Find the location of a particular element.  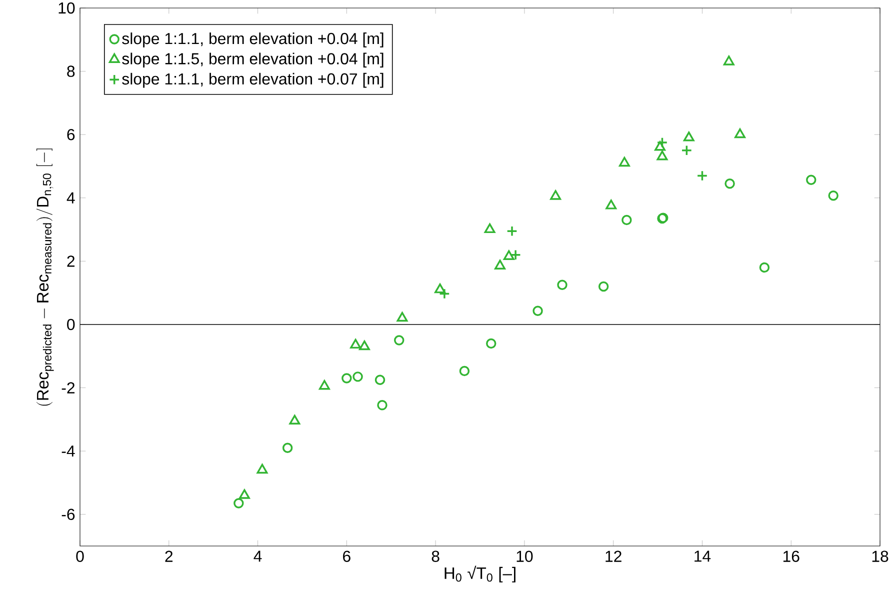

x-tick-label: 16 is located at coordinates (791, 556).